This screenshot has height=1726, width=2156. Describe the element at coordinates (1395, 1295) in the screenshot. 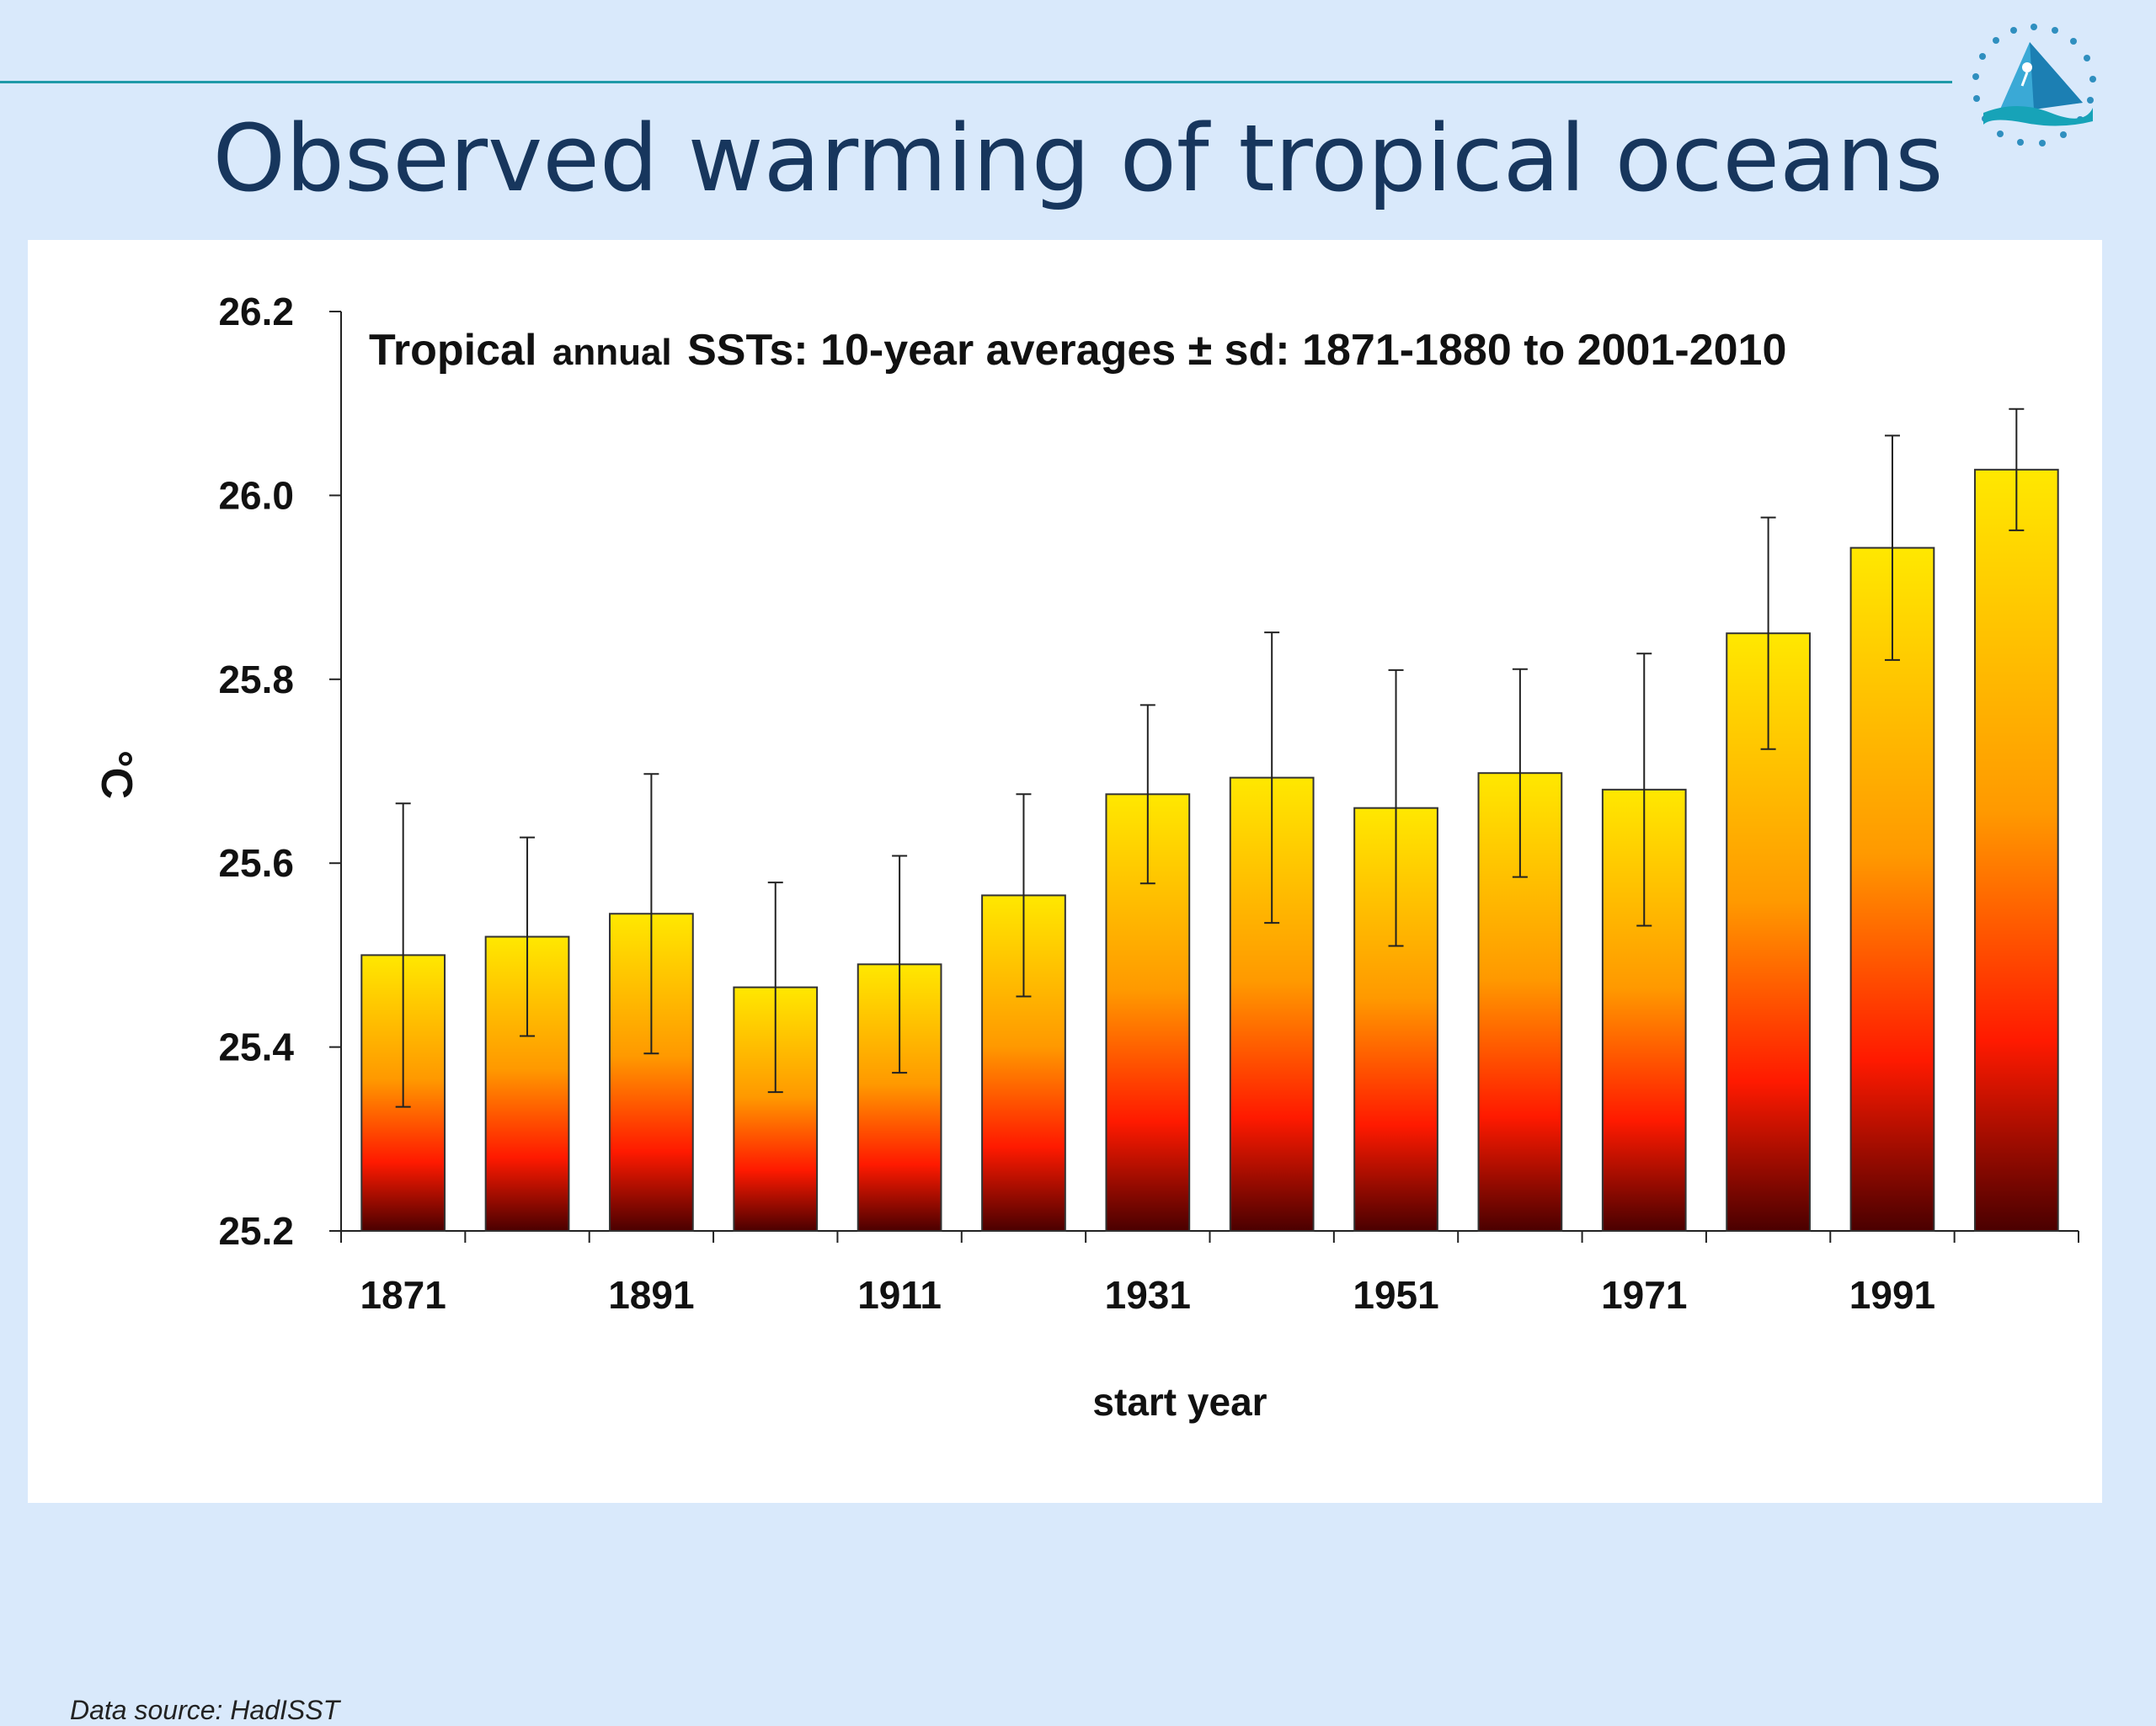

I see `x-tick-label: 1951` at that location.